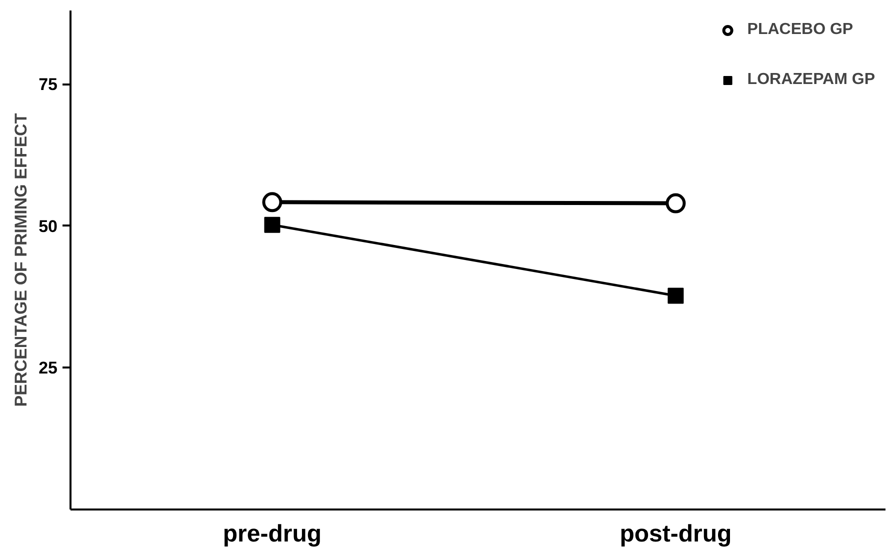 The height and width of the screenshot is (550, 890). What do you see at coordinates (800, 30) in the screenshot?
I see `legend-label: PLACEBO GP` at bounding box center [800, 30].